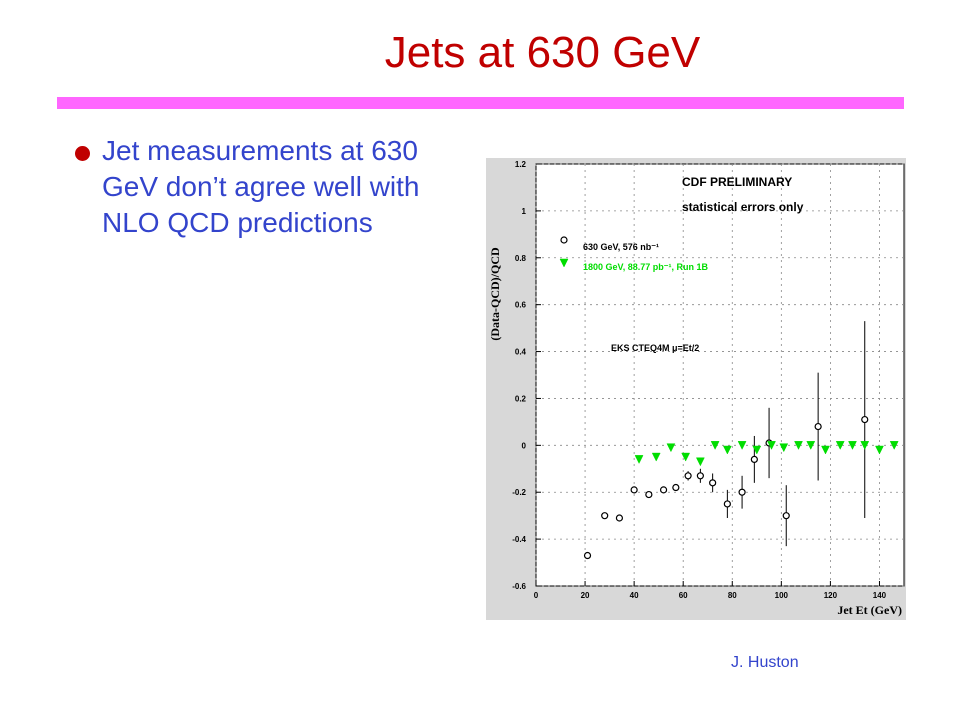  Describe the element at coordinates (495, 294) in the screenshot. I see `y-axis-label: (Data-QCD)/QCD` at that location.